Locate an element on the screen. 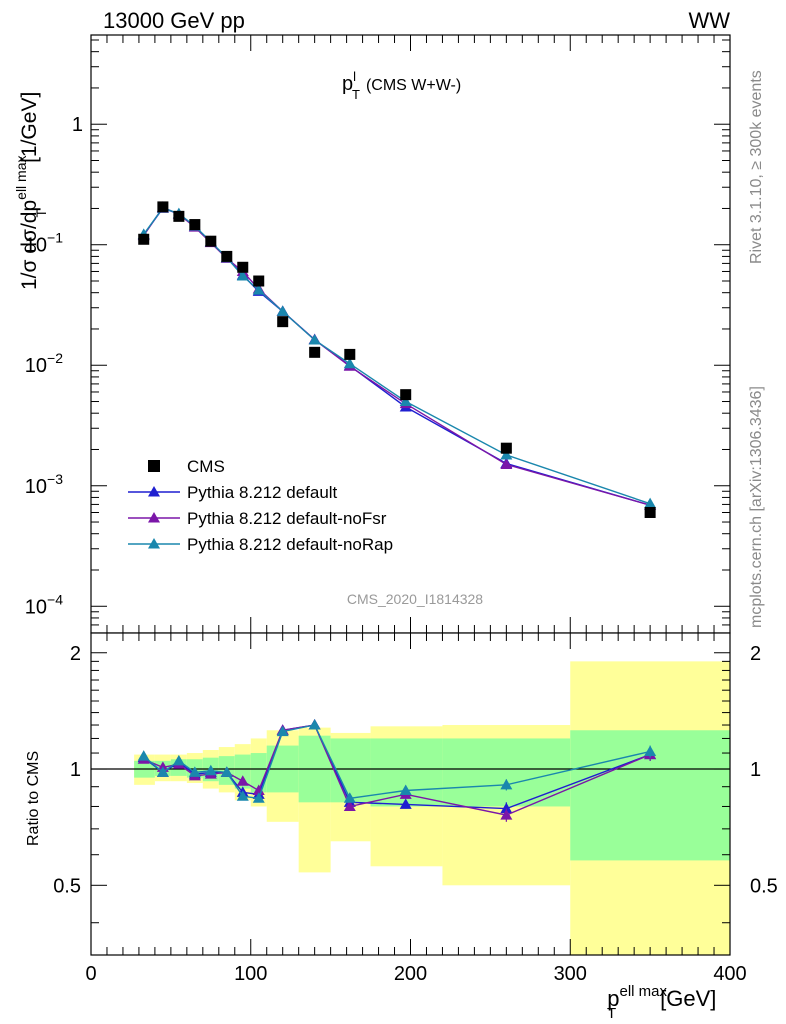  legend-label-noFsr: Pythia 8.212 default-noFsr is located at coordinates (287, 518).